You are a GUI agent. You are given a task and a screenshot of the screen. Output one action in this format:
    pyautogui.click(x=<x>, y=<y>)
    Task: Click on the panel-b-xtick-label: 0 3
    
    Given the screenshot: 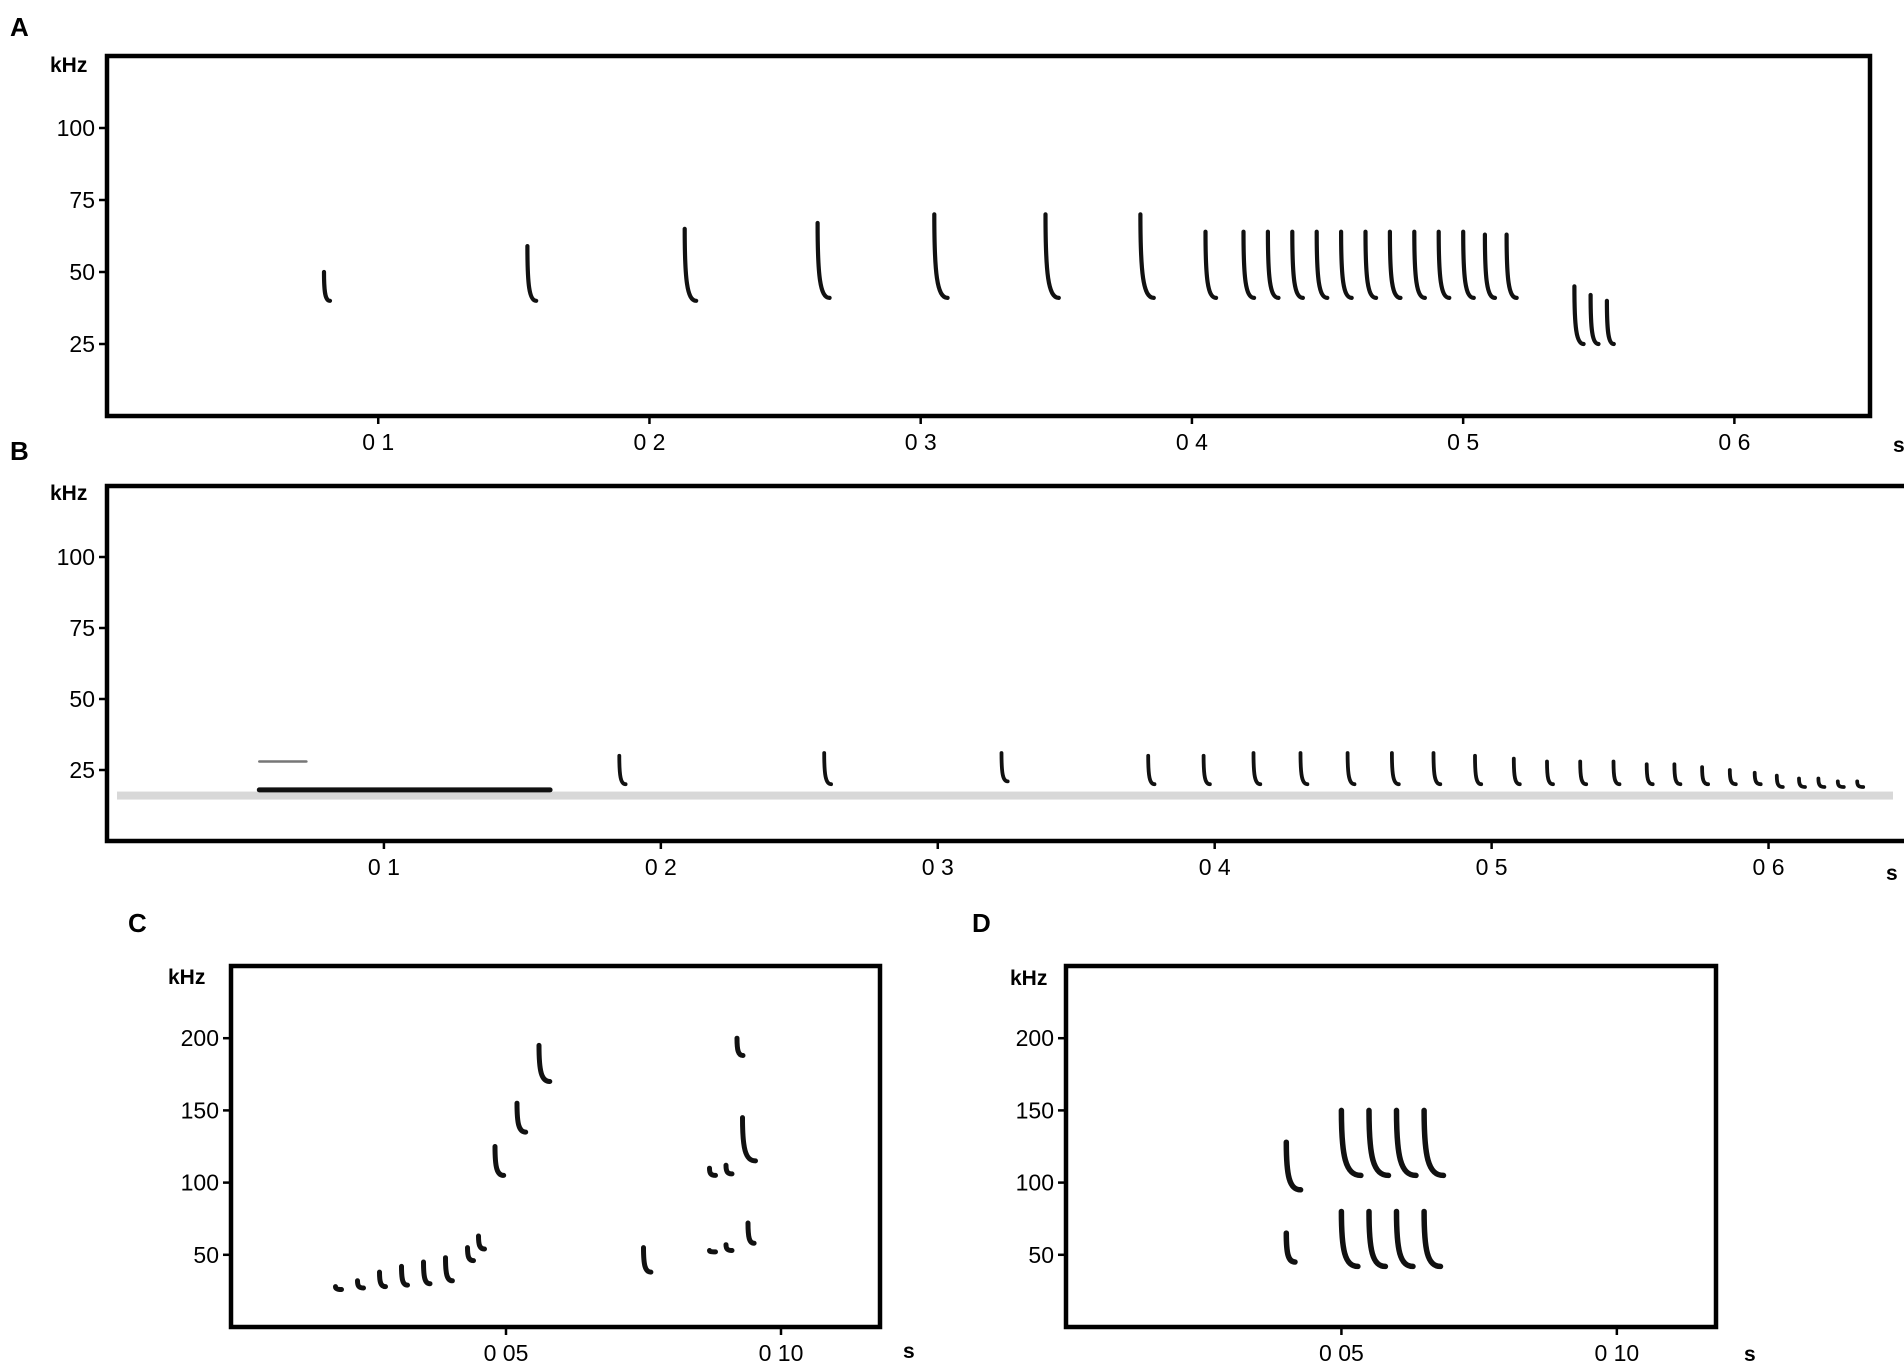 What is the action you would take?
    pyautogui.click(x=938, y=867)
    